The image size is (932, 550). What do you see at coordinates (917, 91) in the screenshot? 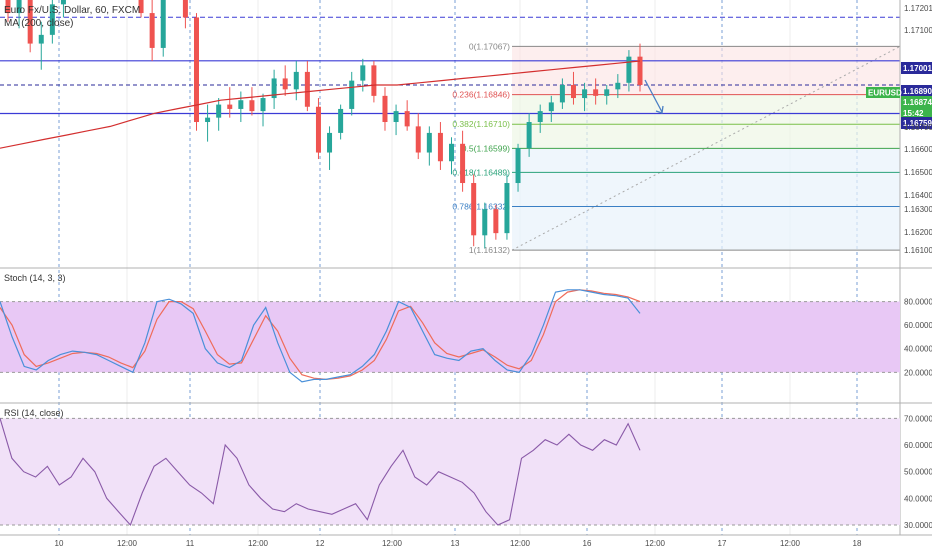
I see `price-tag-label: 1.16890` at bounding box center [917, 91].